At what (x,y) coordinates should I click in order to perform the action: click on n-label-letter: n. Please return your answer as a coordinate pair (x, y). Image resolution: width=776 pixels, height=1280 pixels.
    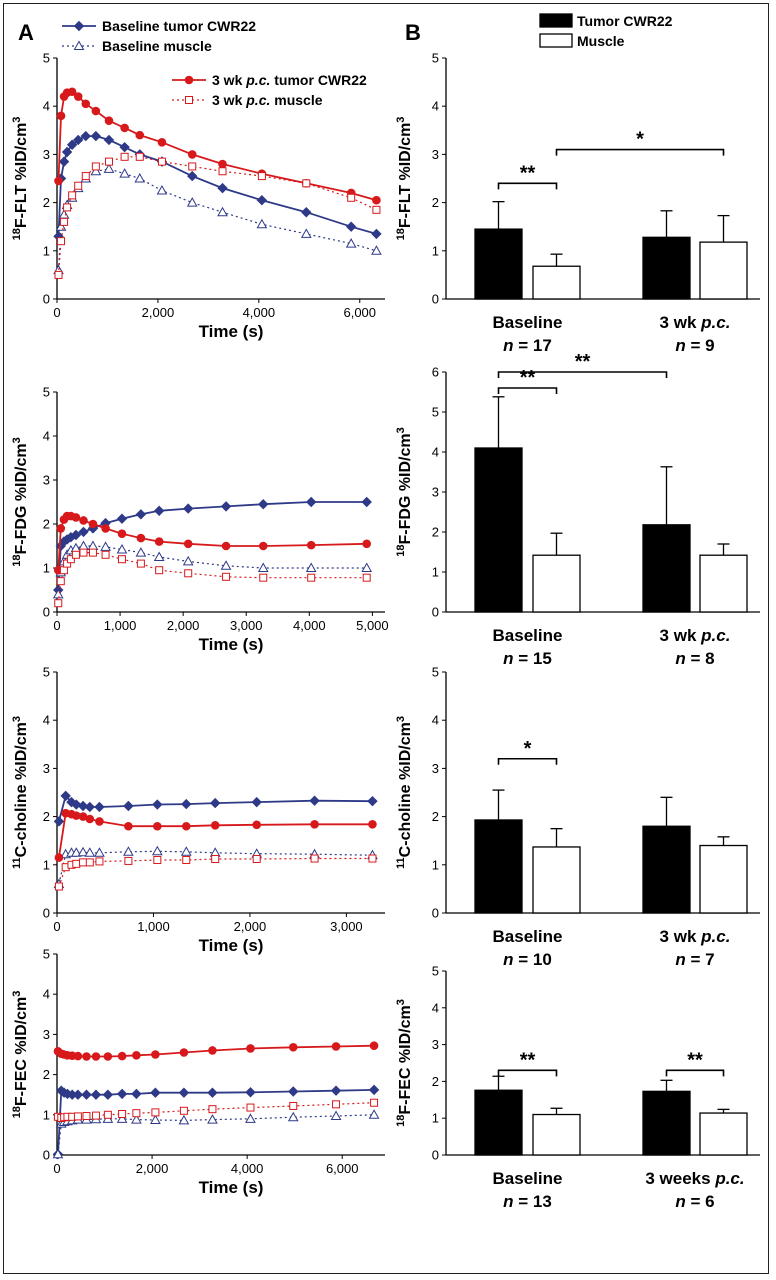
    Looking at the image, I should click on (508, 959).